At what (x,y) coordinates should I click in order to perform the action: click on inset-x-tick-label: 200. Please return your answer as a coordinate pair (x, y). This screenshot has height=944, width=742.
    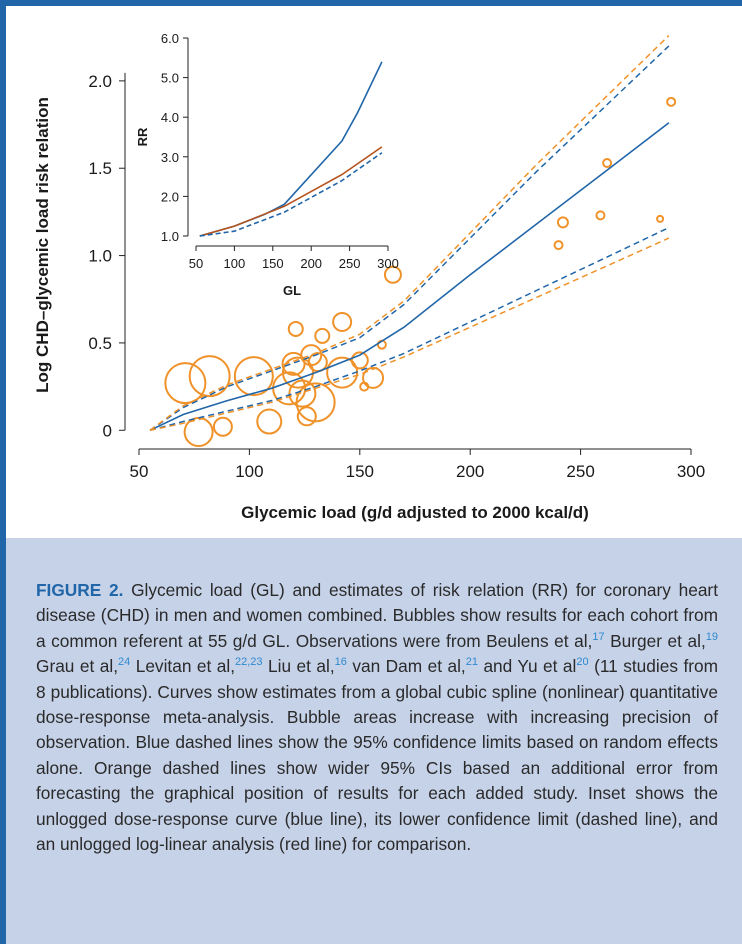
    Looking at the image, I should click on (311, 263).